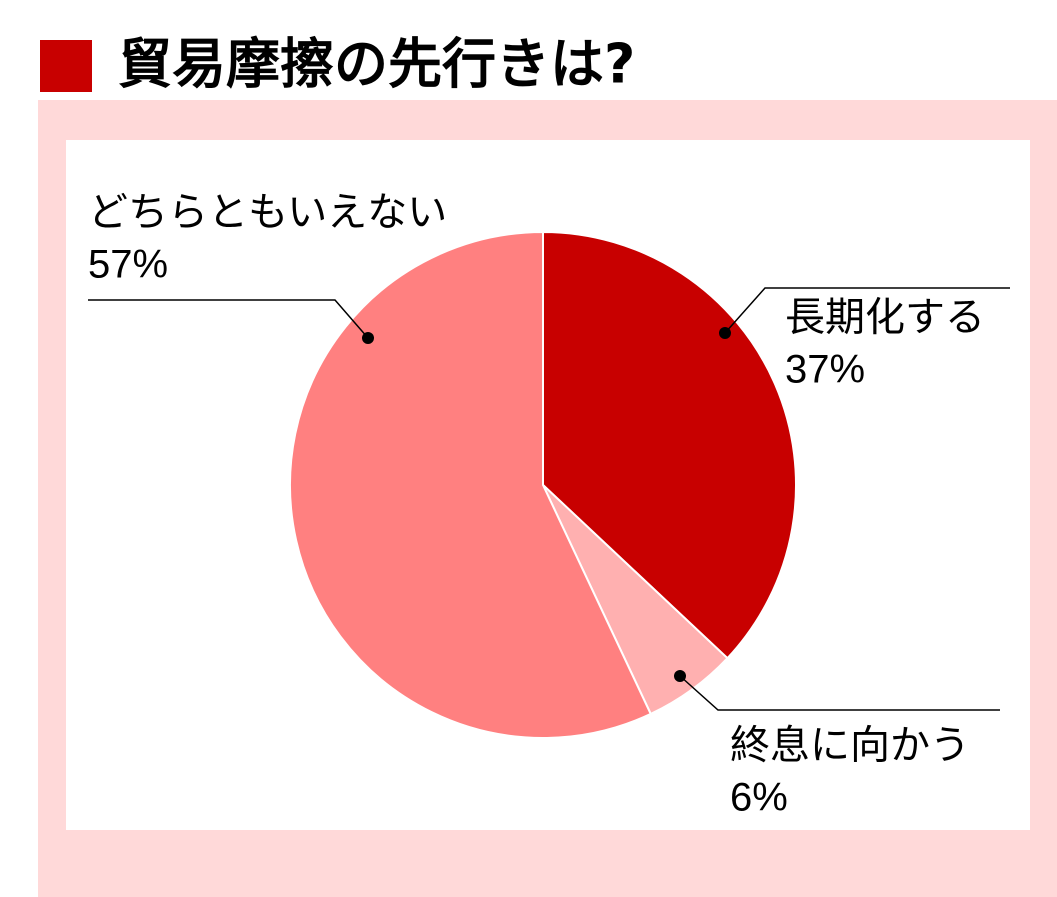  Describe the element at coordinates (66, 66) in the screenshot. I see `title-marker` at that location.